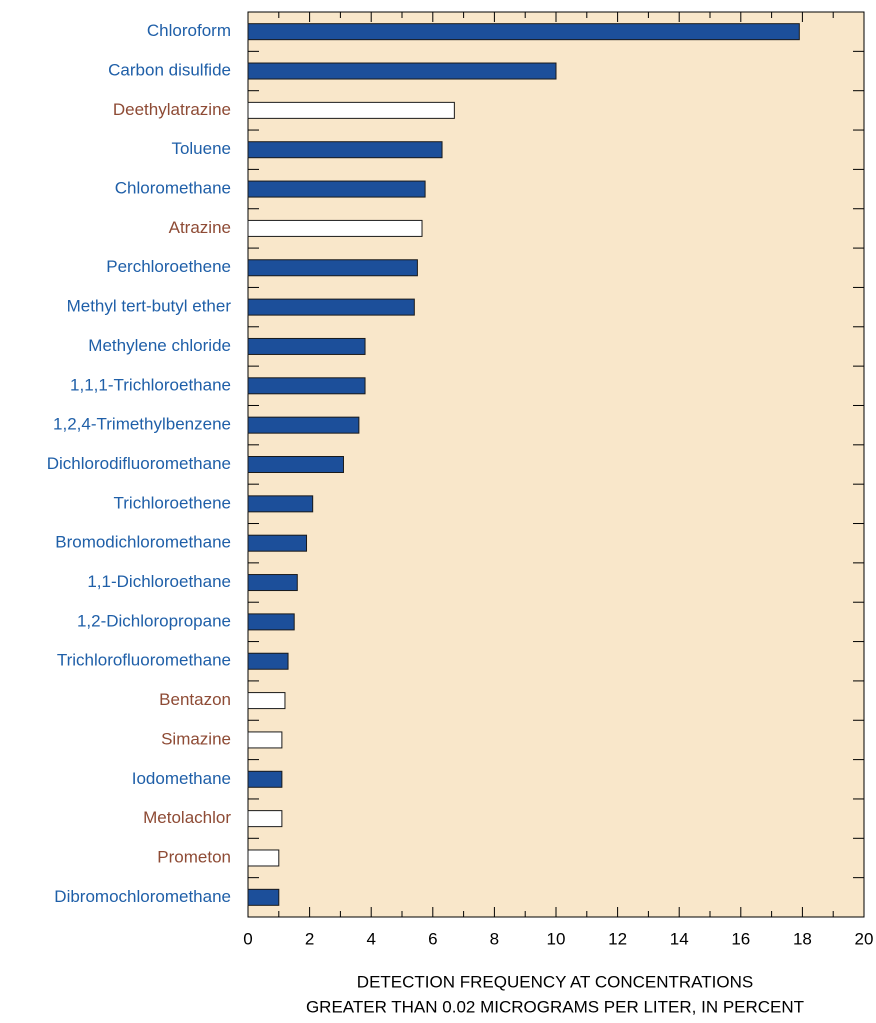 The width and height of the screenshot is (876, 1023). Describe the element at coordinates (173, 188) in the screenshot. I see `category-label: Chloromethane` at that location.